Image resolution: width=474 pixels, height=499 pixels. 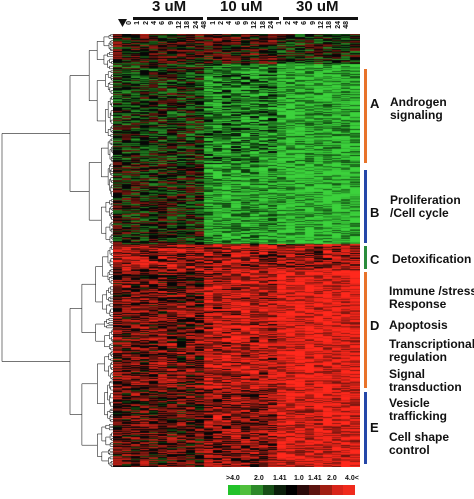 What do you see at coordinates (375, 103) in the screenshot?
I see `cluster-letter-a: A` at bounding box center [375, 103].